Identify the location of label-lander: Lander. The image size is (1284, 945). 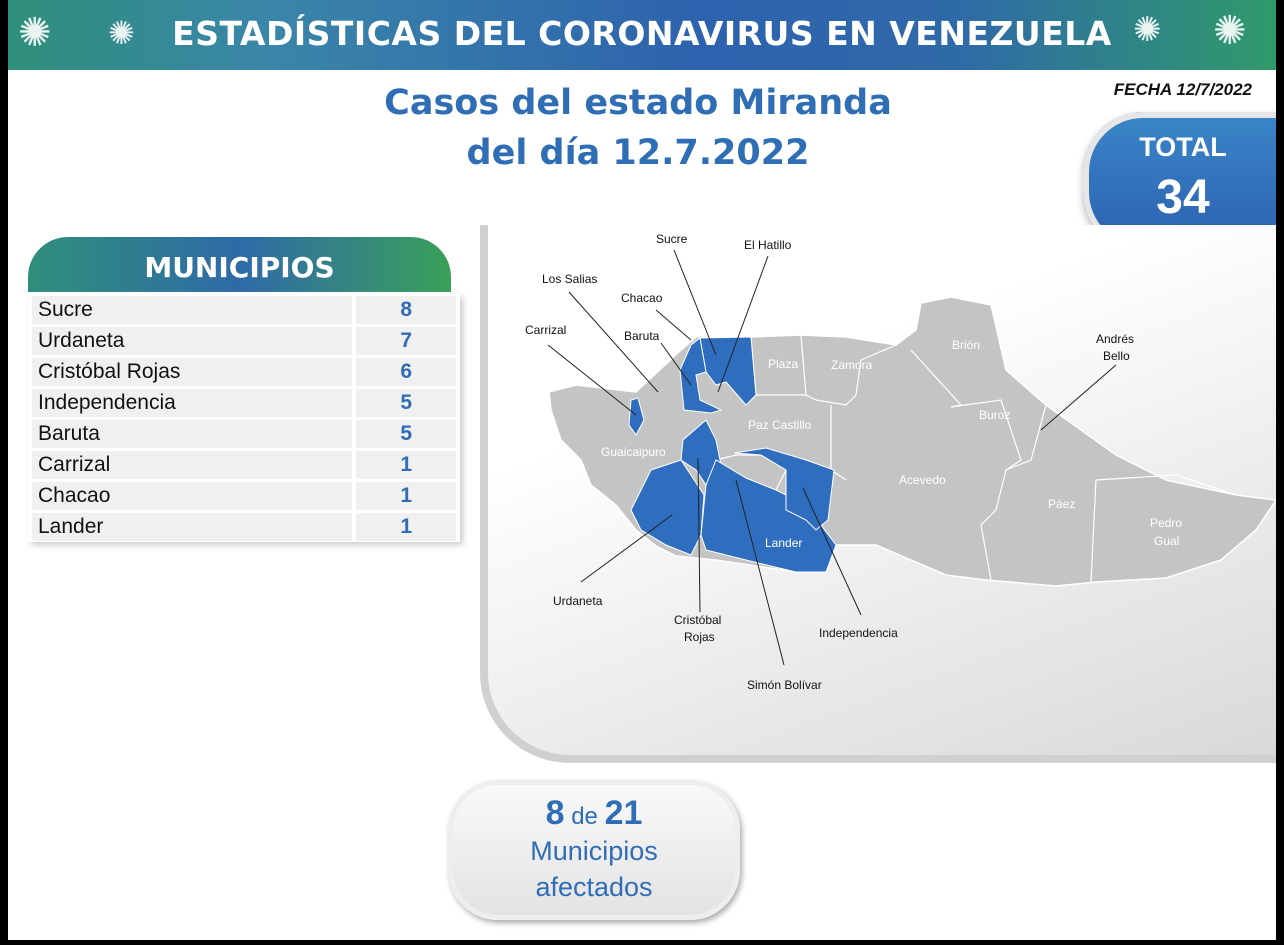
(783, 543).